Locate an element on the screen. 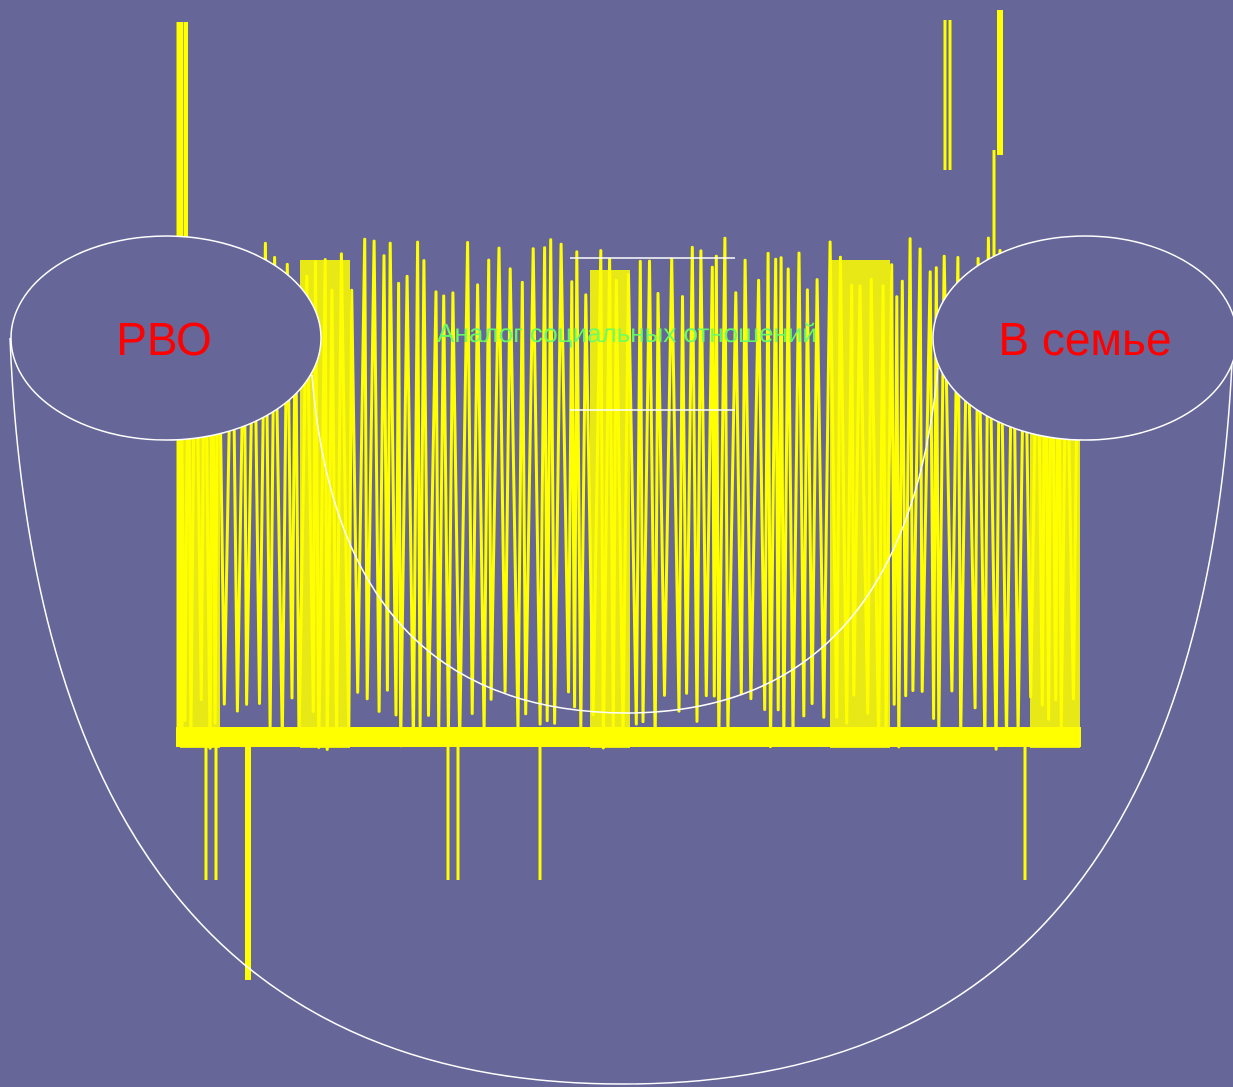 This screenshot has height=1087, width=1233. scribble-bottom-bar is located at coordinates (628, 737).